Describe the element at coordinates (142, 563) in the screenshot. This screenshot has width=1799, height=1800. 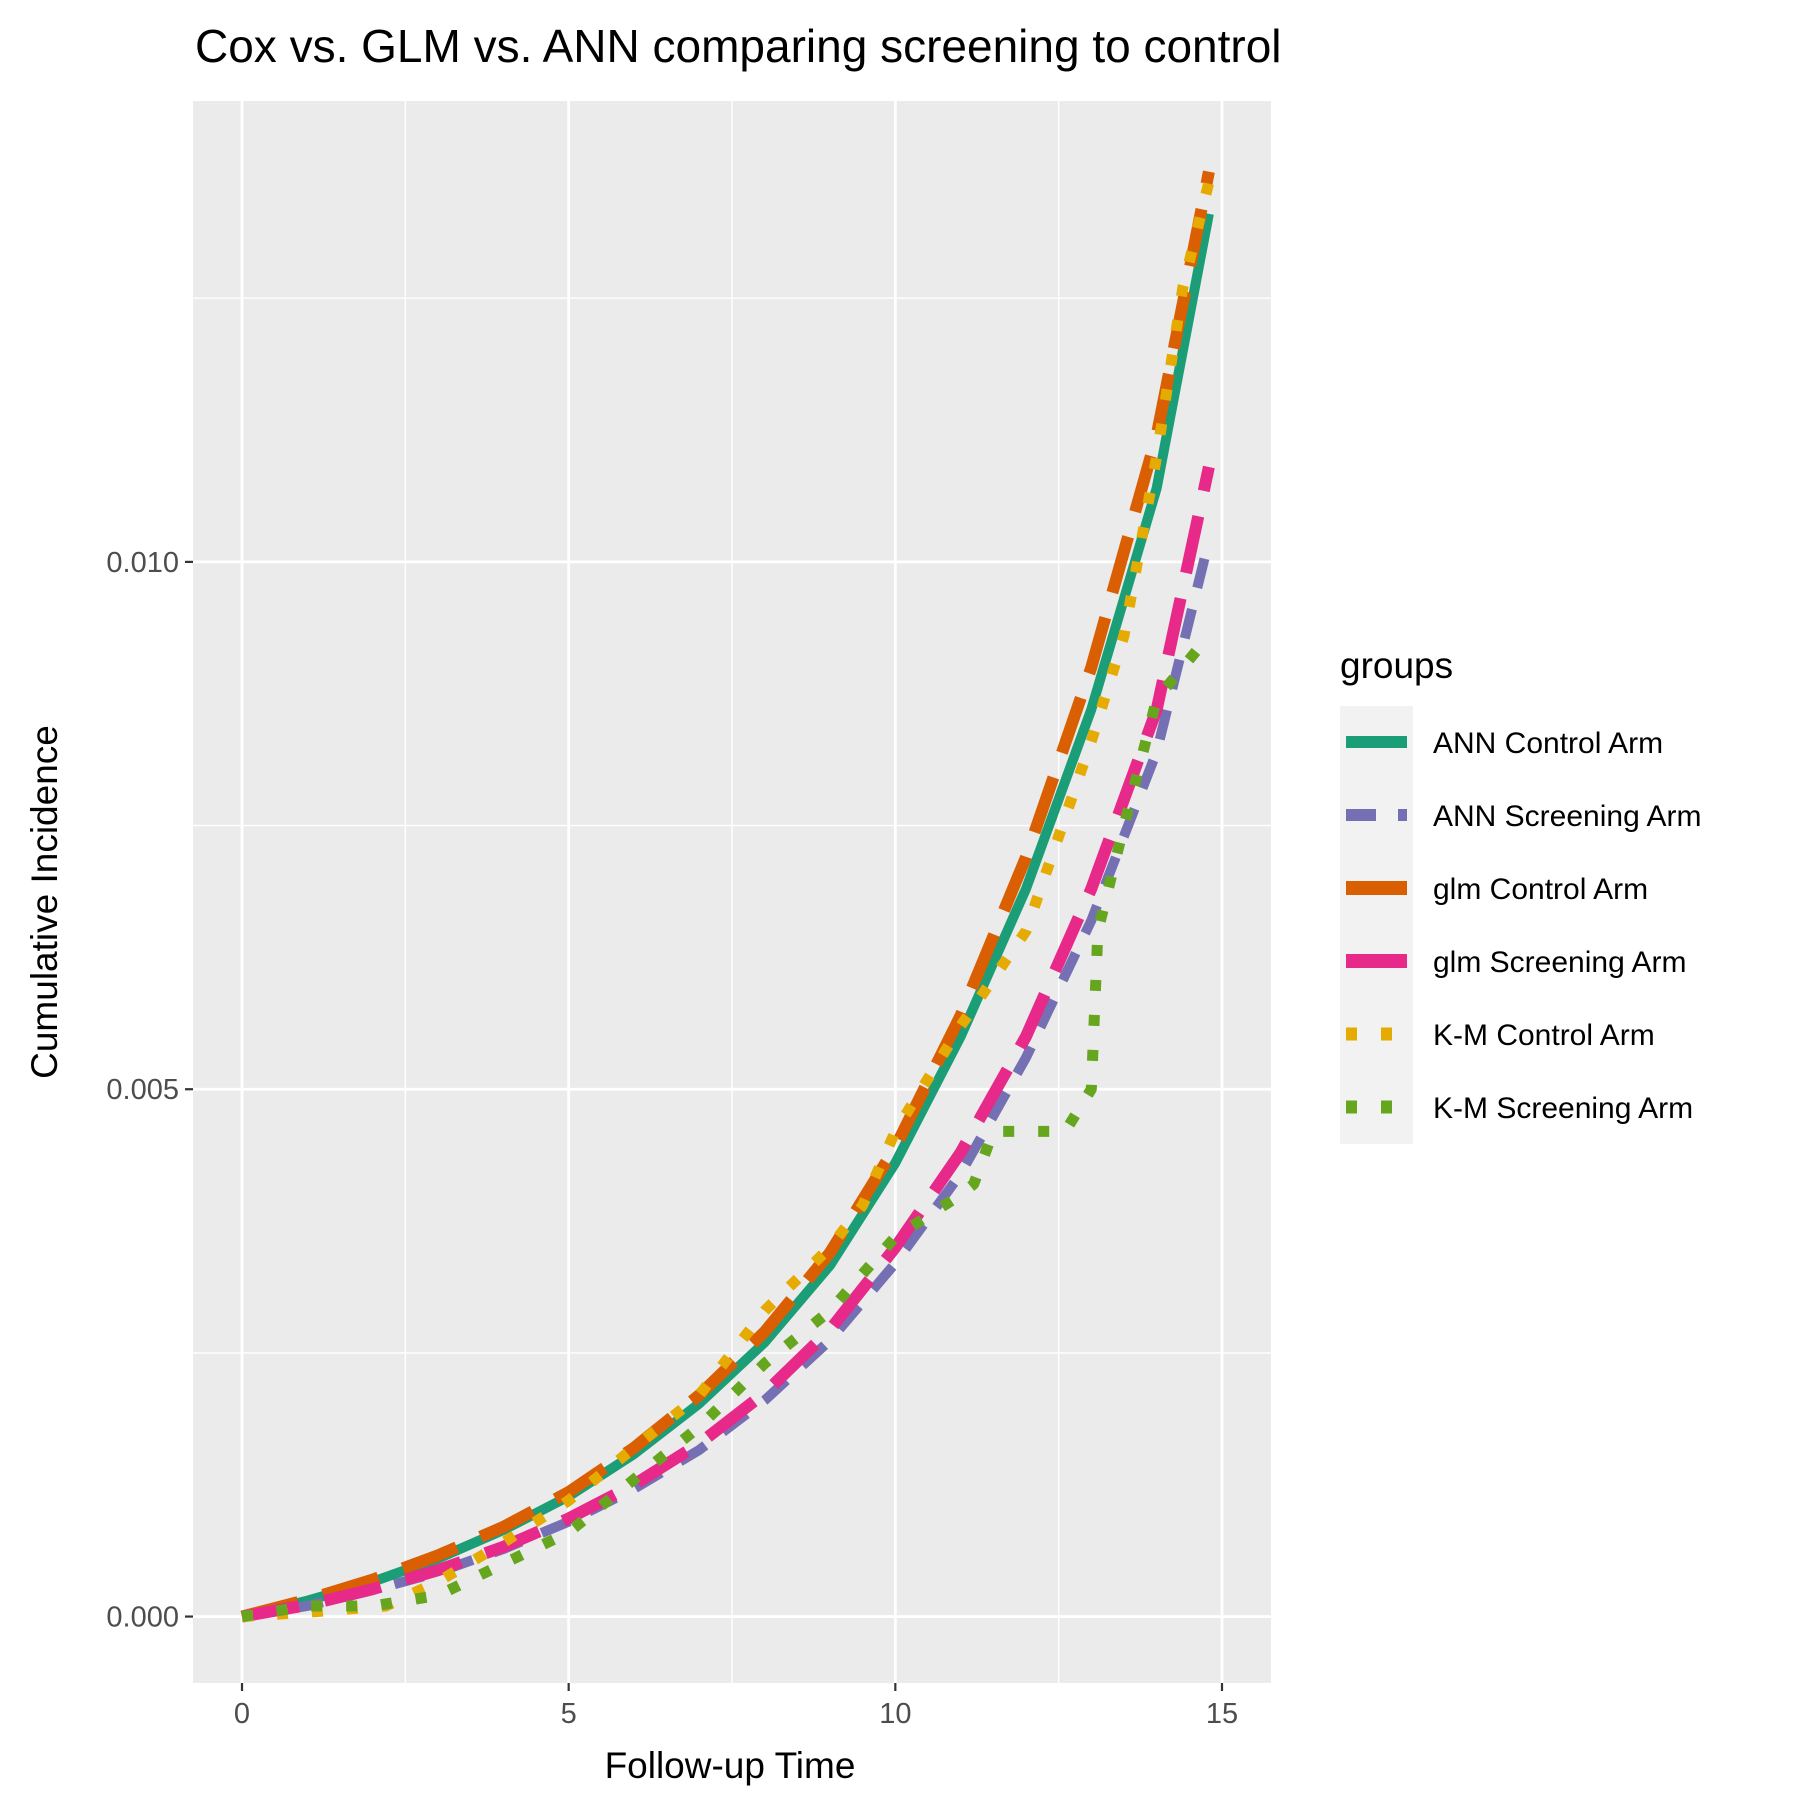
I see `y-tick-label: 0.010` at that location.